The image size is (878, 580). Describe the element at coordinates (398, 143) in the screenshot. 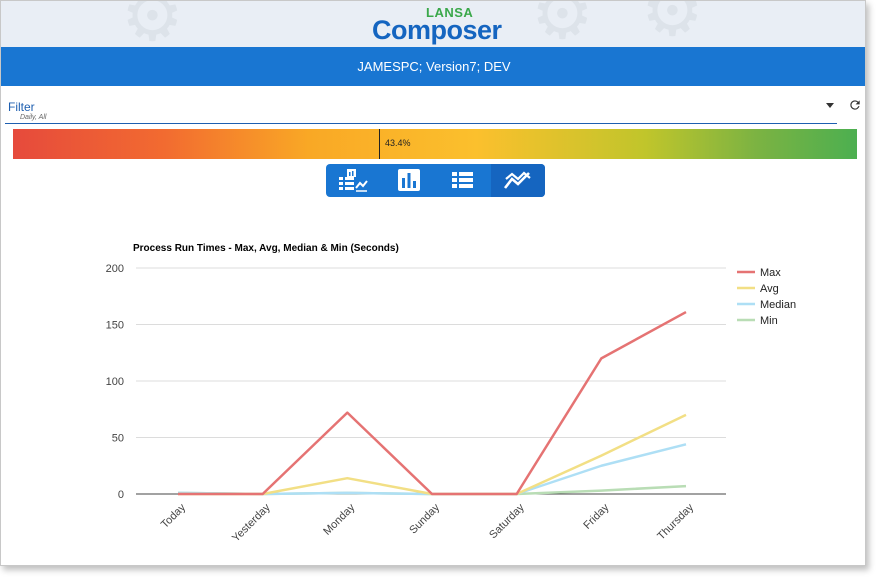

I see `progress-label: 43.4%` at that location.